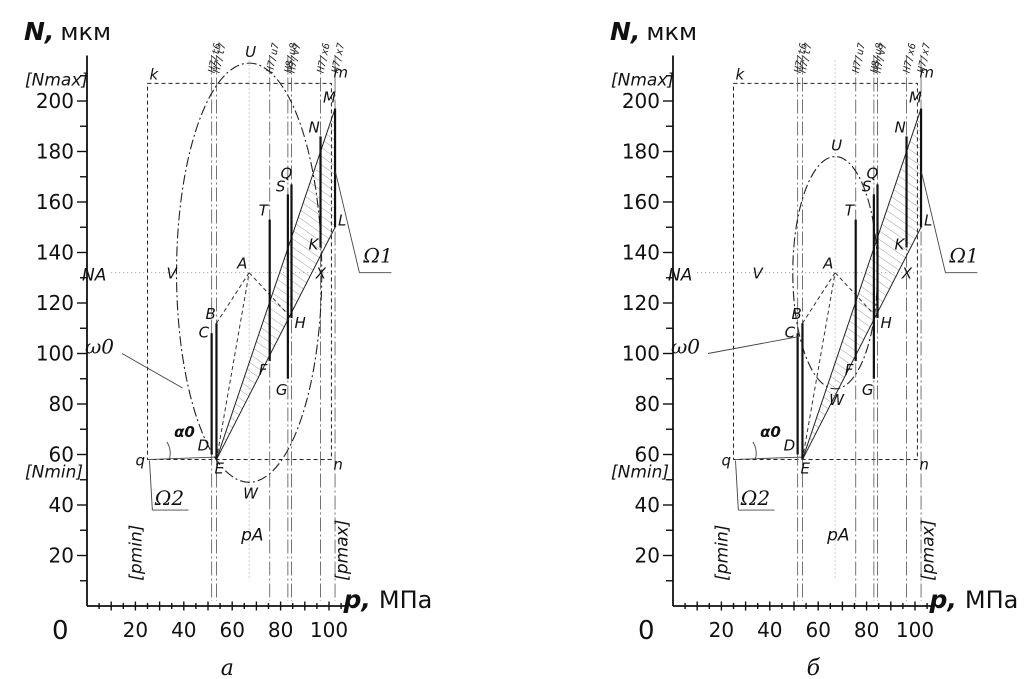  I want to click on alpha-base-line, so click(182, 458).